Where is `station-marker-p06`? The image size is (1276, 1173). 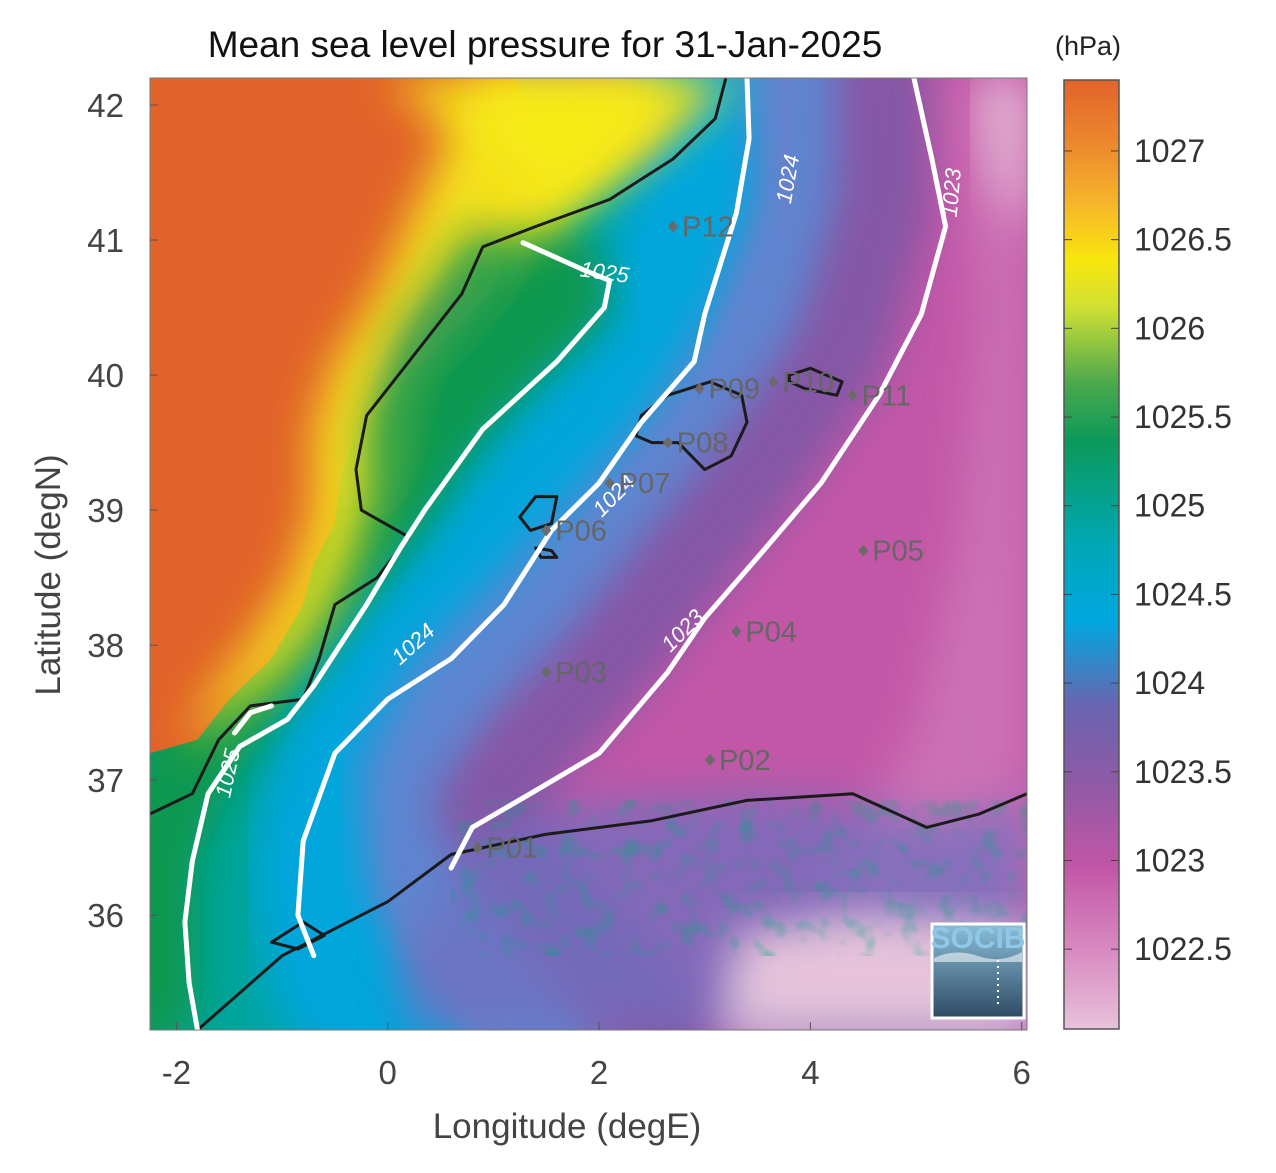
station-marker-p06 is located at coordinates (546, 530).